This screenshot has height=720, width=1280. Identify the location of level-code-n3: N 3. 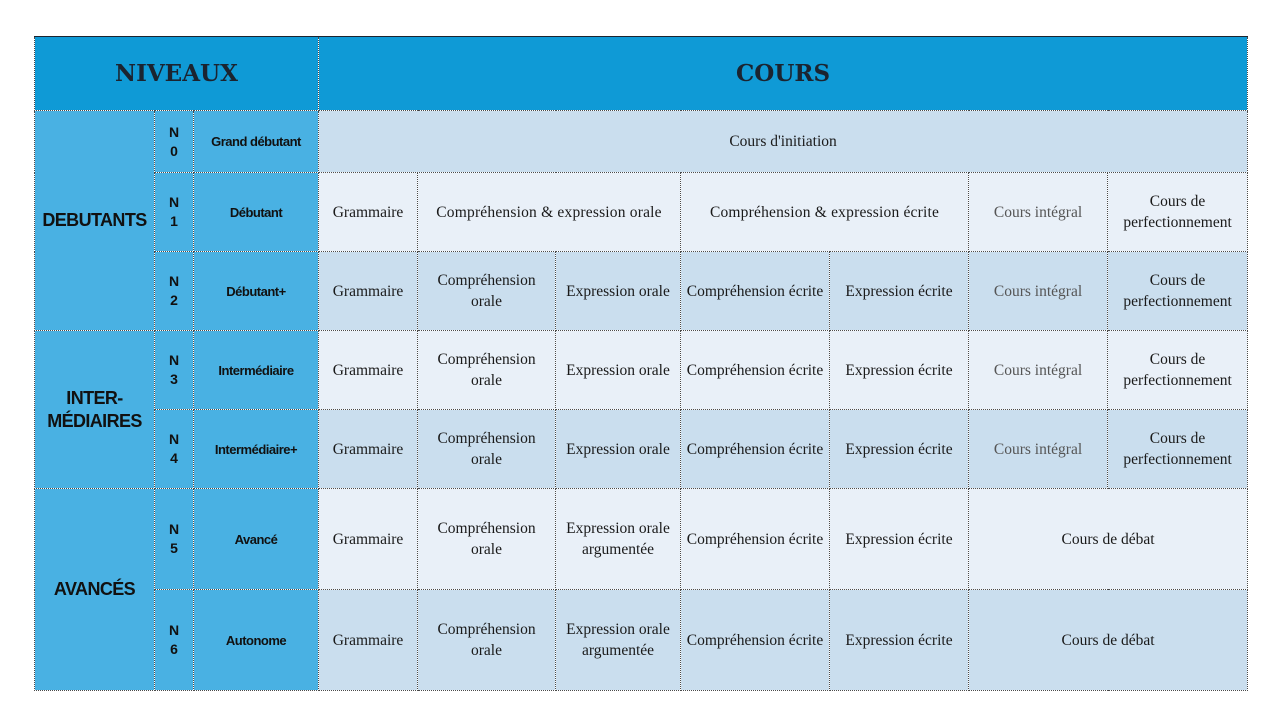
(174, 370).